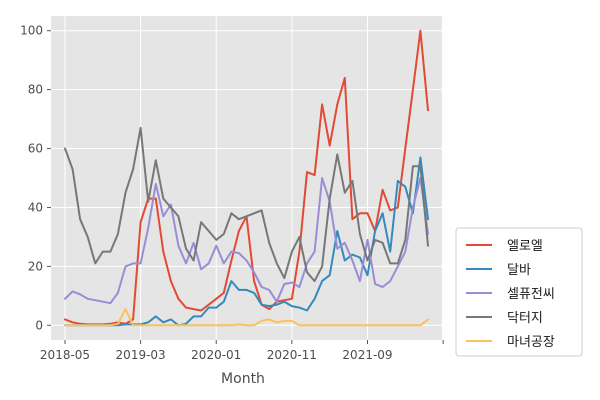  What do you see at coordinates (31, 31) in the screenshot?
I see `y-tick-label: 100` at bounding box center [31, 31].